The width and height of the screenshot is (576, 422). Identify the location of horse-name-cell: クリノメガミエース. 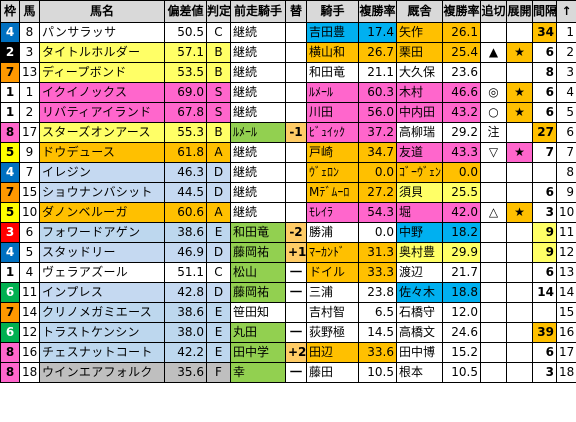
(102, 312).